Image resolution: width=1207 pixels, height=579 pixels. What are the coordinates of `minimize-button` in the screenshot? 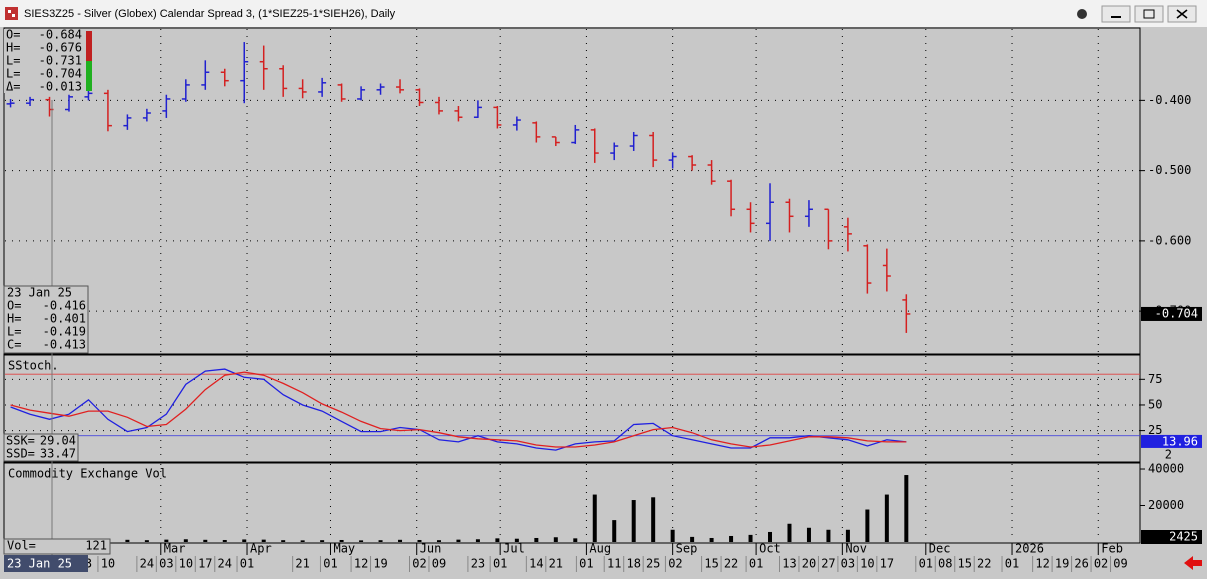 It's located at (1116, 14).